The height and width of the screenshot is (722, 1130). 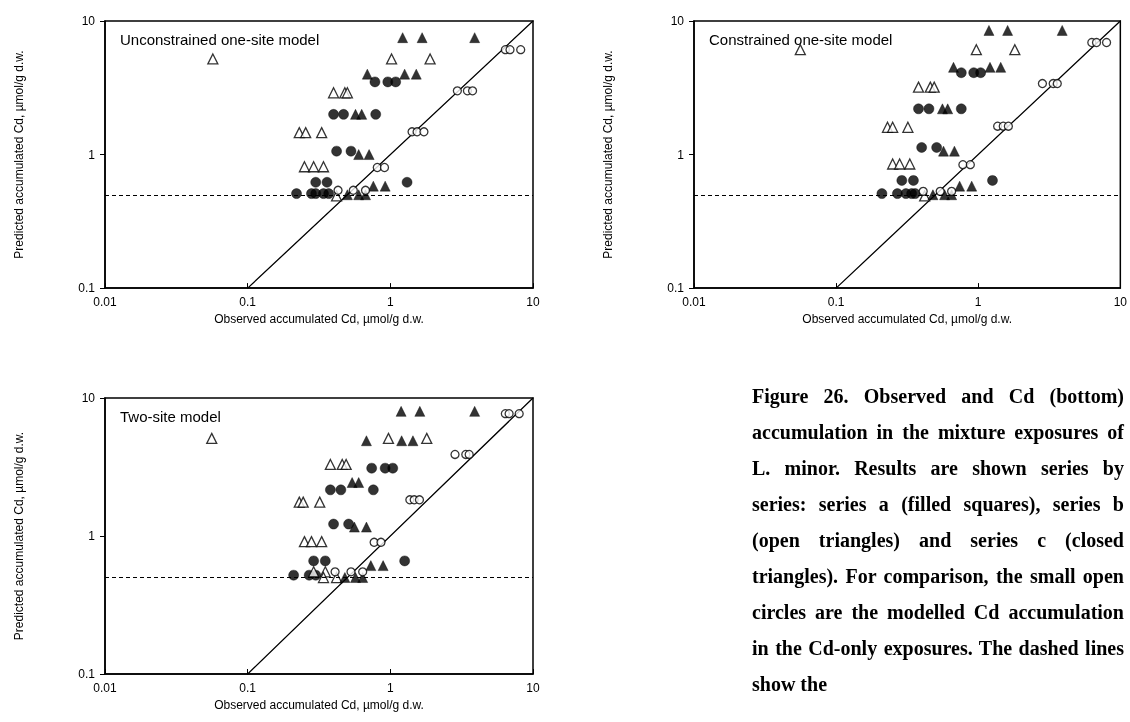 I want to click on text: Two-site model, so click(x=170, y=416).